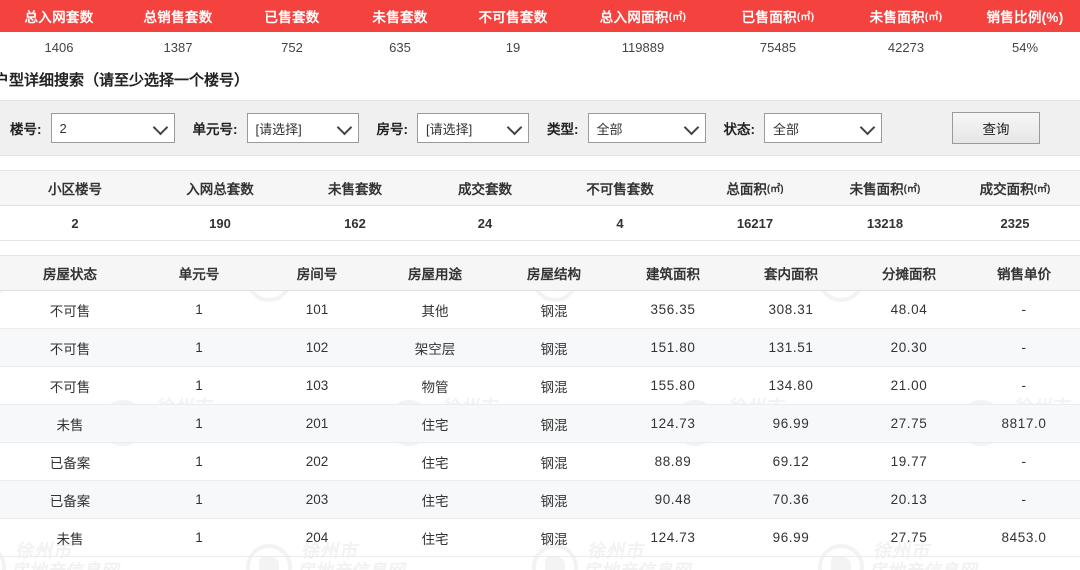 The width and height of the screenshot is (1080, 570). I want to click on room-select: [请选择], so click(473, 128).